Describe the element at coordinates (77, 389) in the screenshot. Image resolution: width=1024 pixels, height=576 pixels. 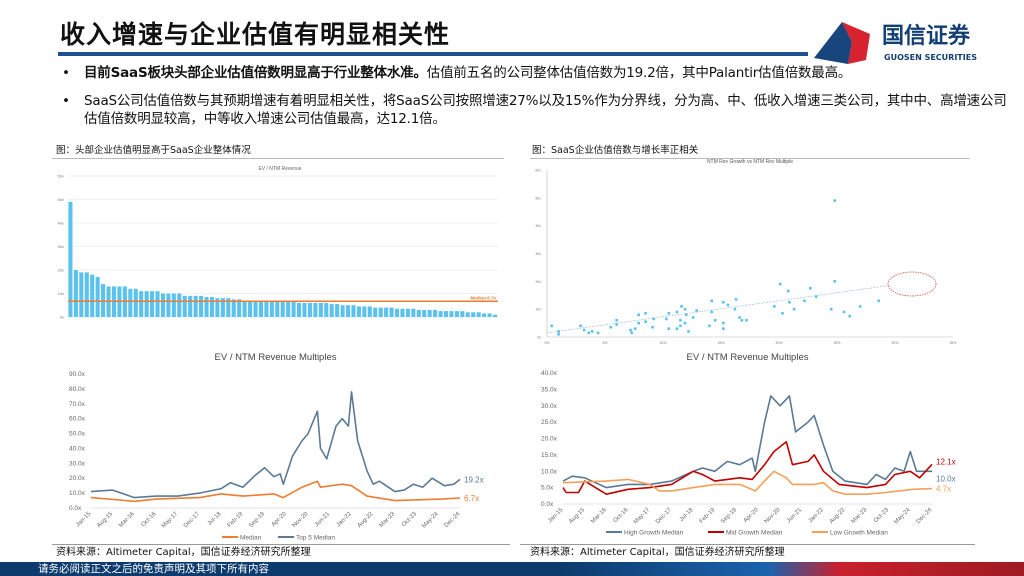
I see `y-tick-label: 80.0x` at that location.